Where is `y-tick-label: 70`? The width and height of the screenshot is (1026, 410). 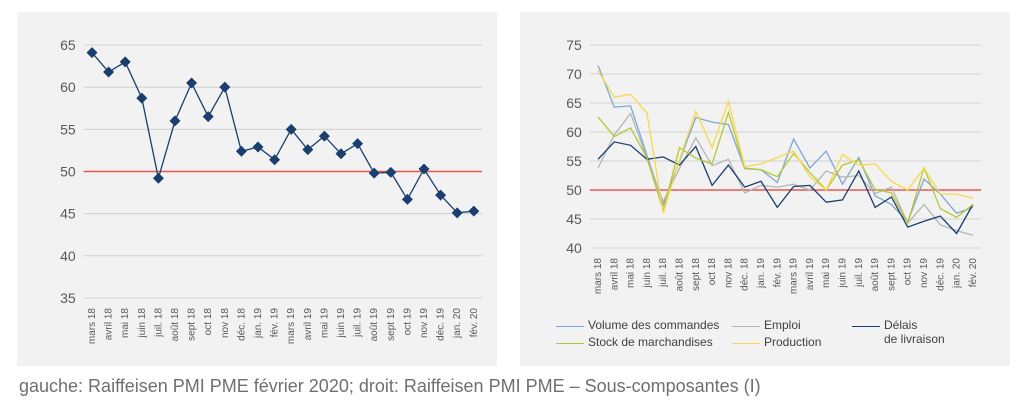 y-tick-label: 70 is located at coordinates (574, 74).